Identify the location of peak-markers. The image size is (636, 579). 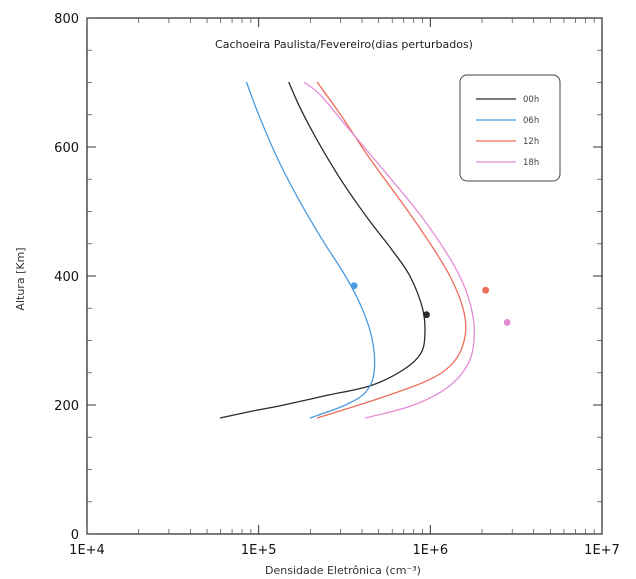
(430, 304).